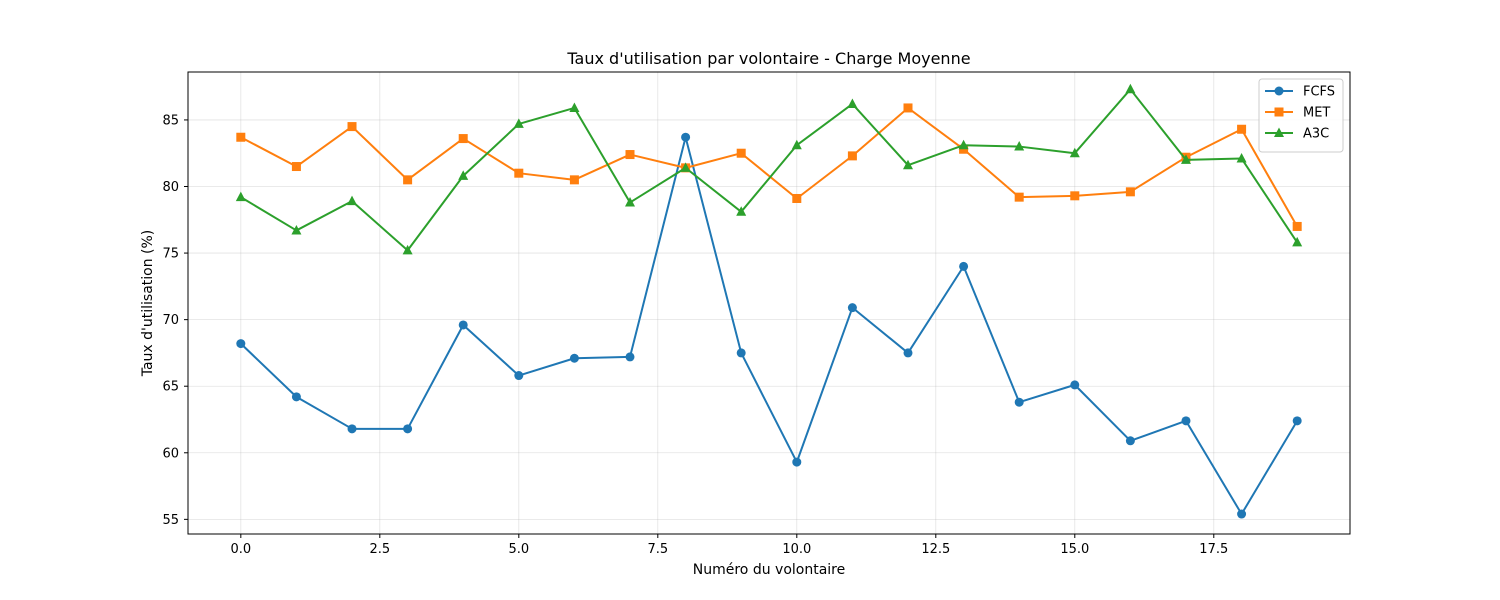  I want to click on x-tick-label: 12.5, so click(935, 549).